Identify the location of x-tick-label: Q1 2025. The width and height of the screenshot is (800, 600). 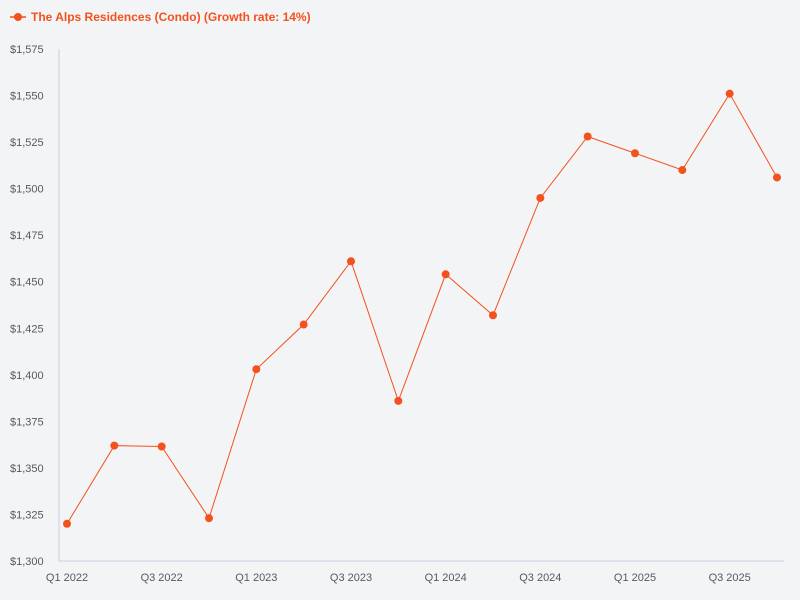
(635, 578).